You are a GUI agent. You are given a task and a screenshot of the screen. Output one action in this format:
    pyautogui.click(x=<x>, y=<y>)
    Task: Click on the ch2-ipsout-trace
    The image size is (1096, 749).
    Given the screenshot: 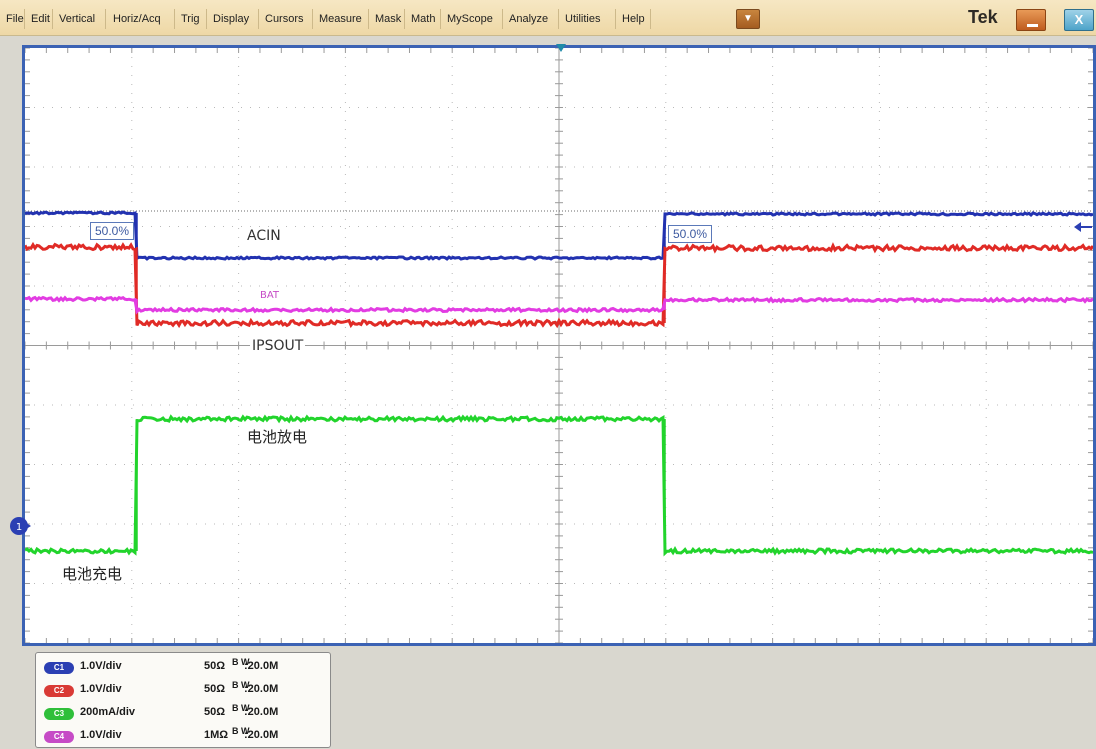 What is the action you would take?
    pyautogui.click(x=559, y=285)
    